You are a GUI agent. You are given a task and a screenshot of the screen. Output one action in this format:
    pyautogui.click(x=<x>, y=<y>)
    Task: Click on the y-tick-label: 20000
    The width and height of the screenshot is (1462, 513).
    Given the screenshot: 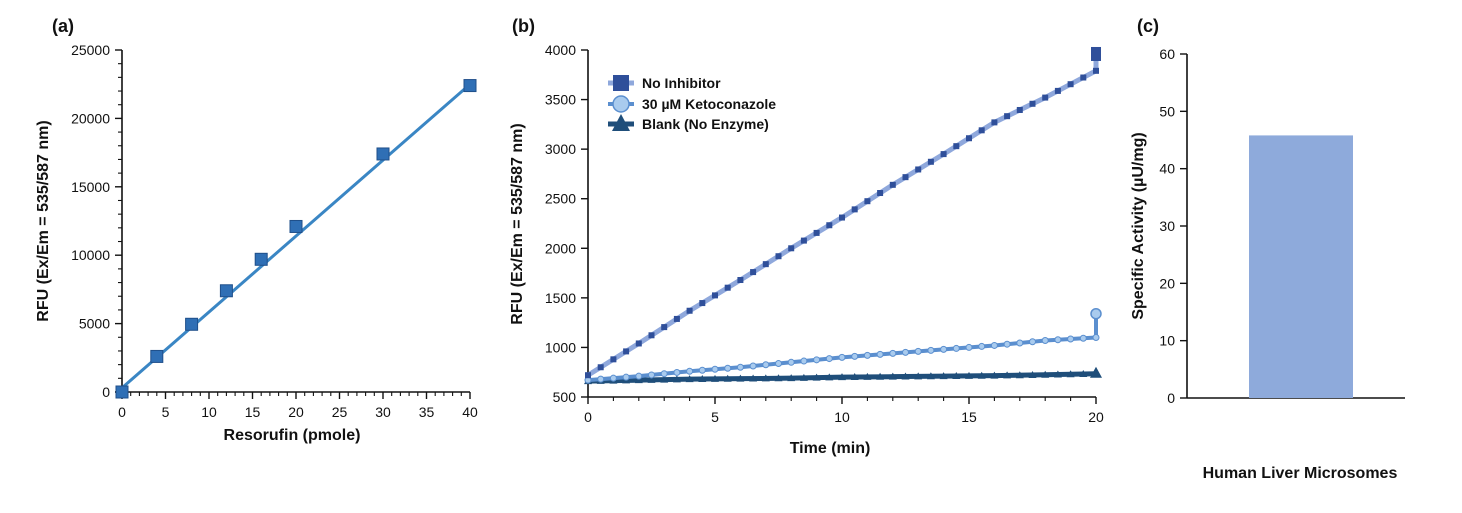 What is the action you would take?
    pyautogui.click(x=90, y=118)
    